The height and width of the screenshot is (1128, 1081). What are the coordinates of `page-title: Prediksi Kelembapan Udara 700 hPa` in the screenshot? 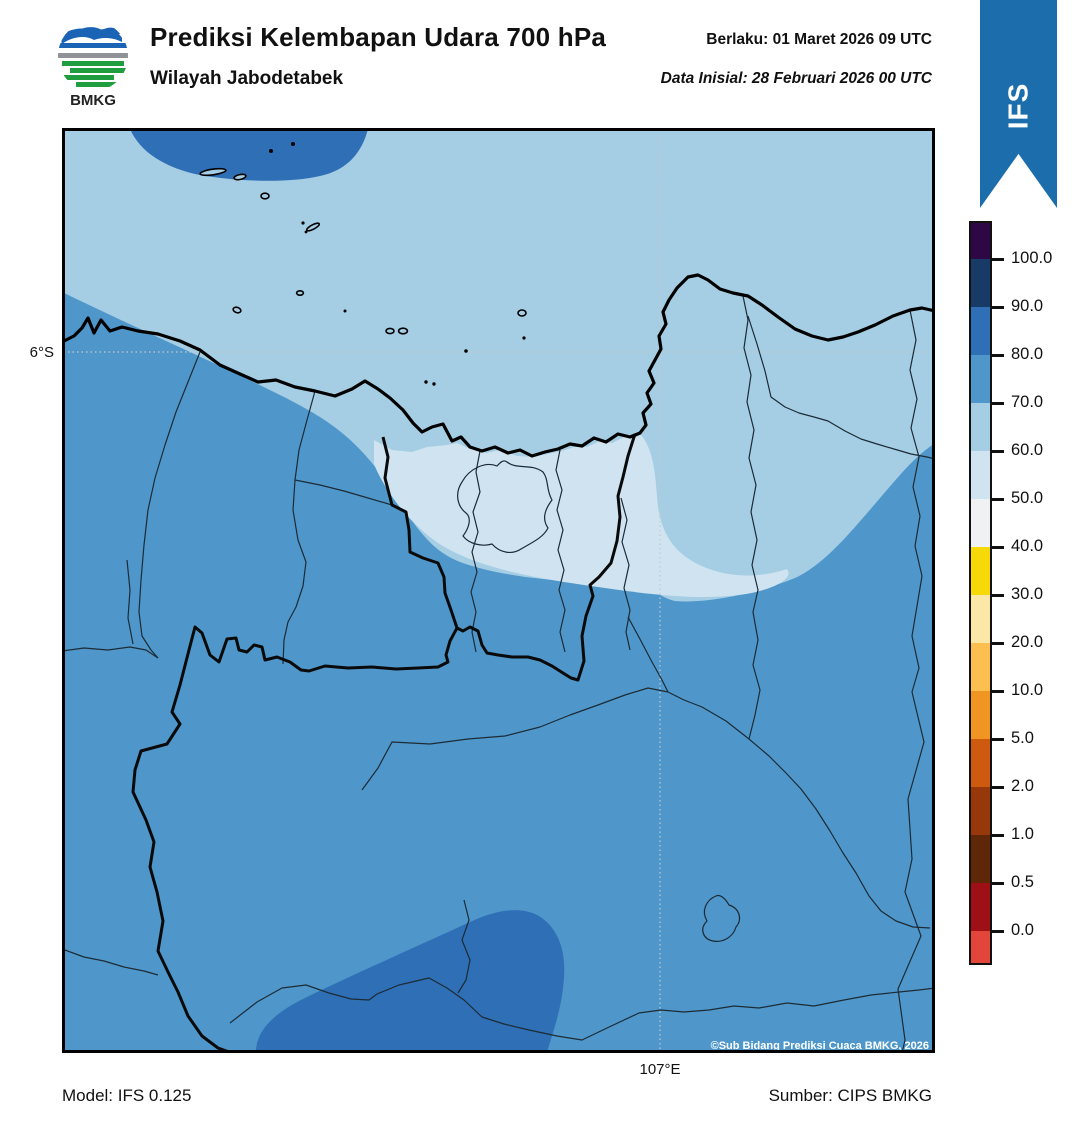 It's located at (378, 37).